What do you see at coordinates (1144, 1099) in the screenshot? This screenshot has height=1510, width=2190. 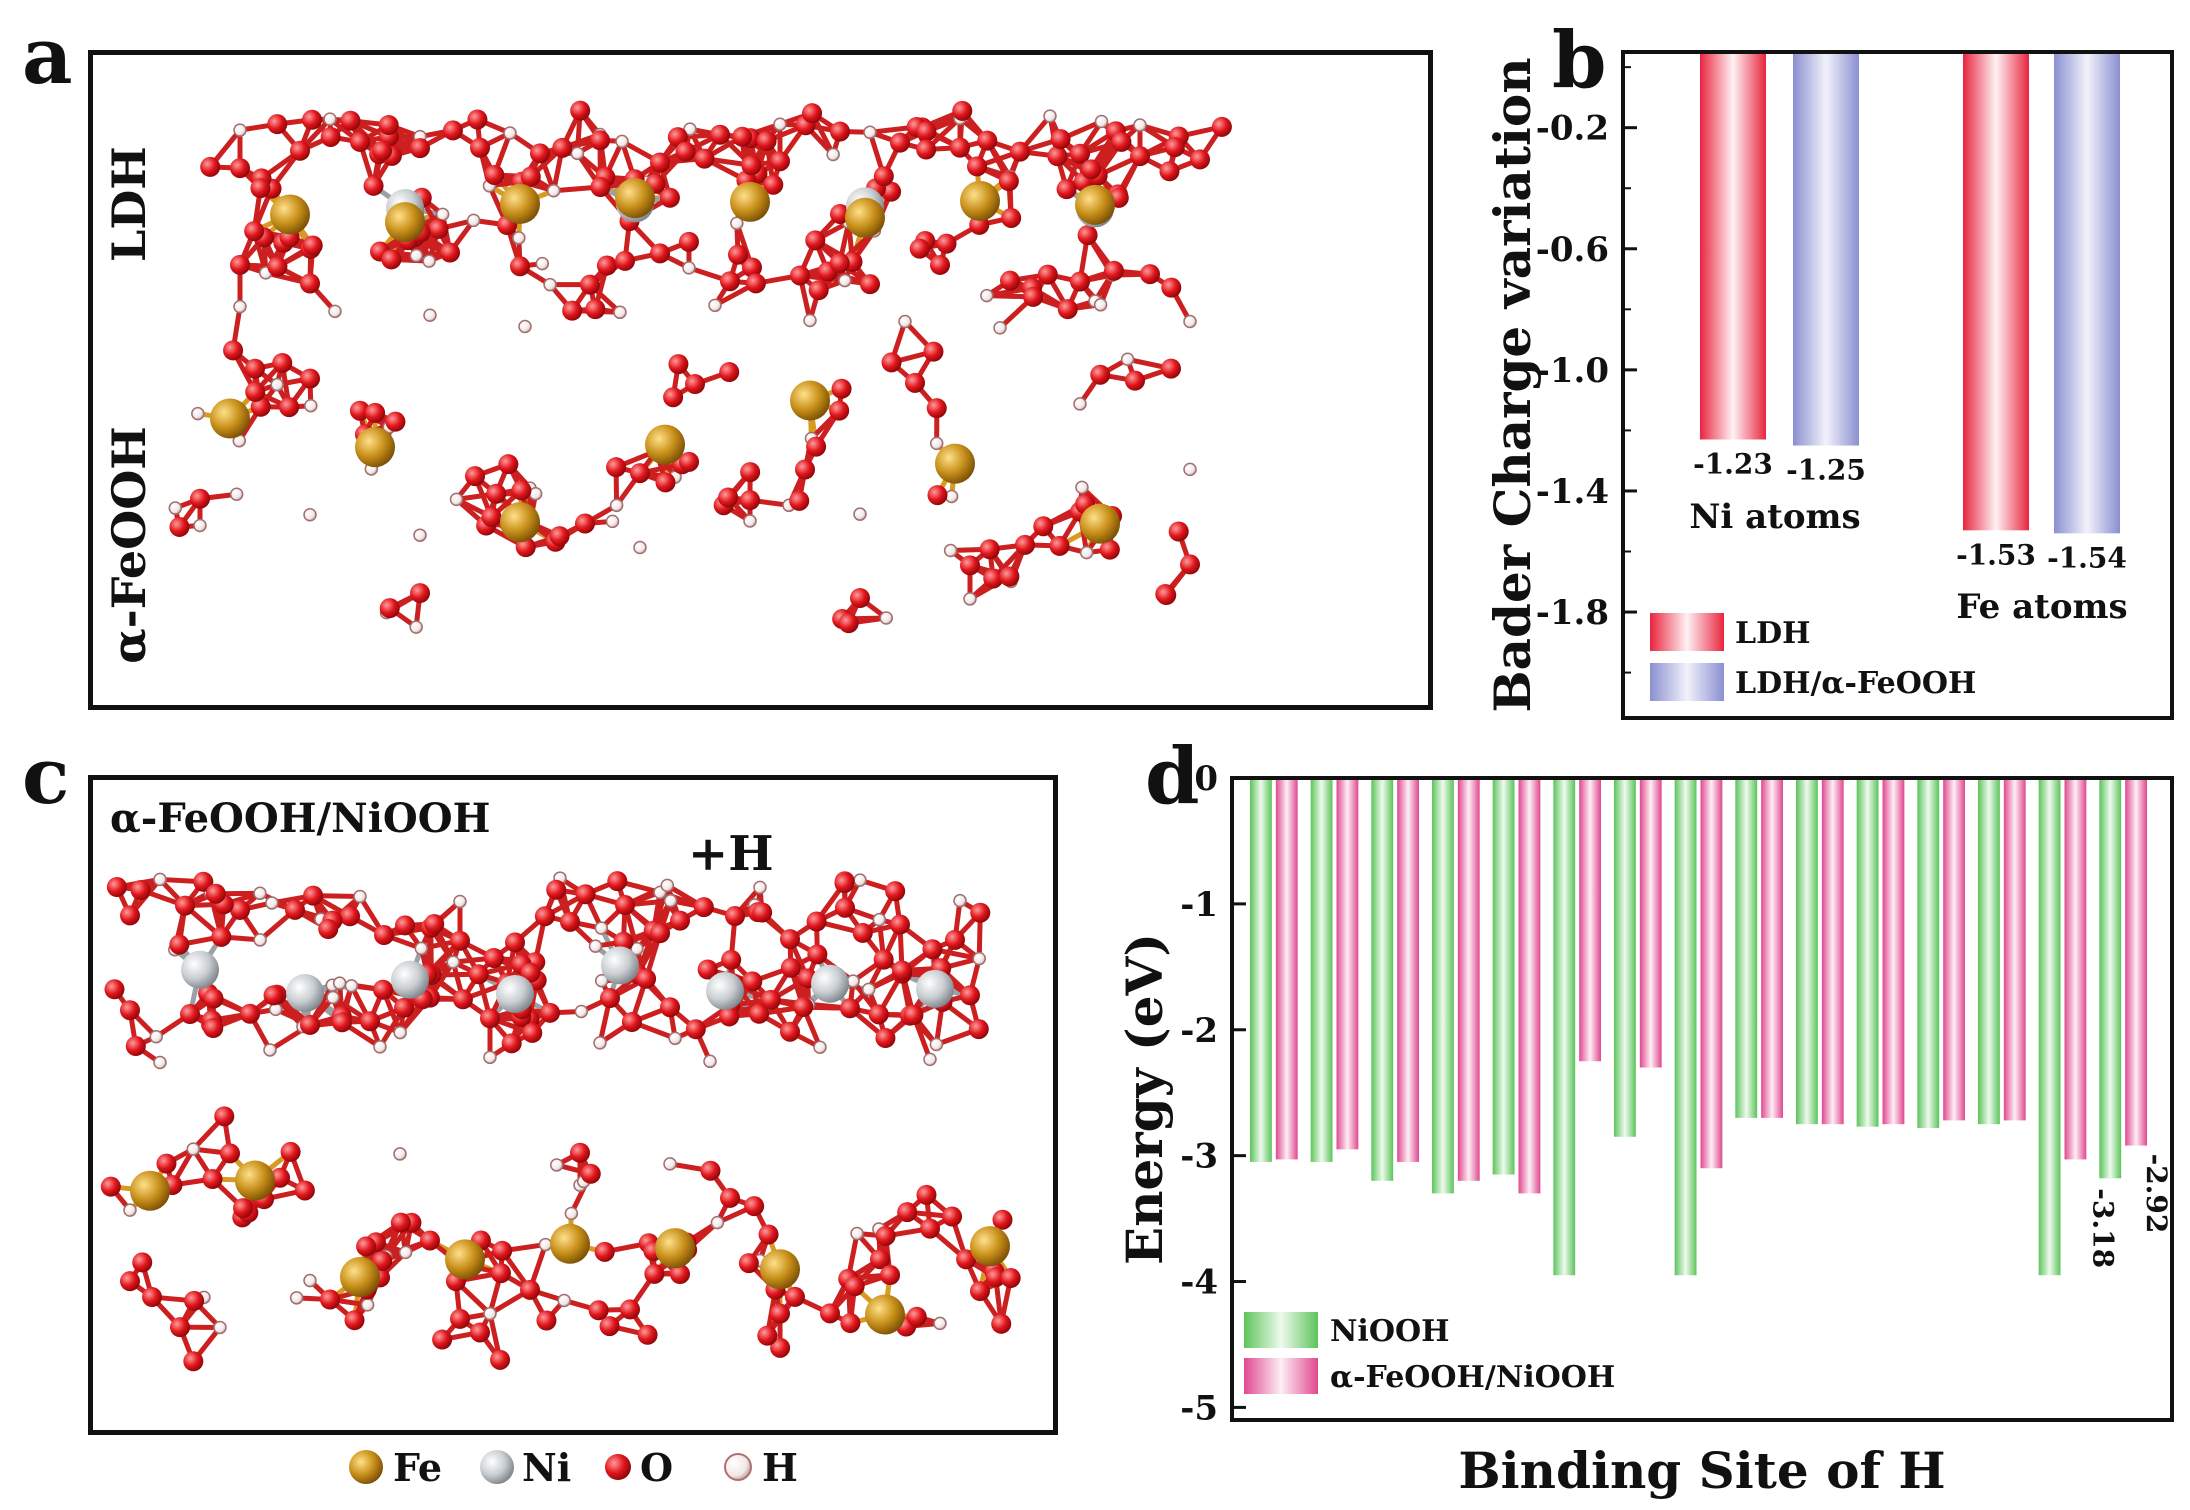 I see `chart-d-ylabel: Energy (eV)` at bounding box center [1144, 1099].